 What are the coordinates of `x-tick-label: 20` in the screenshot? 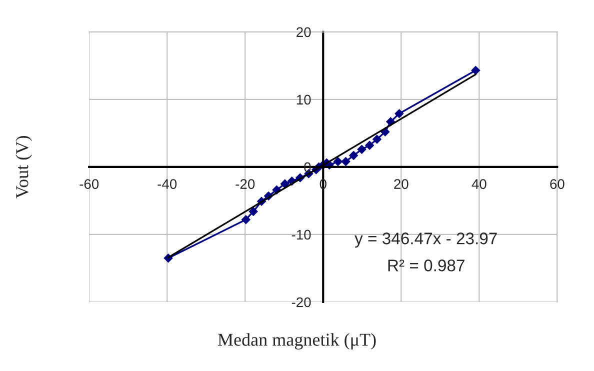 It's located at (401, 184).